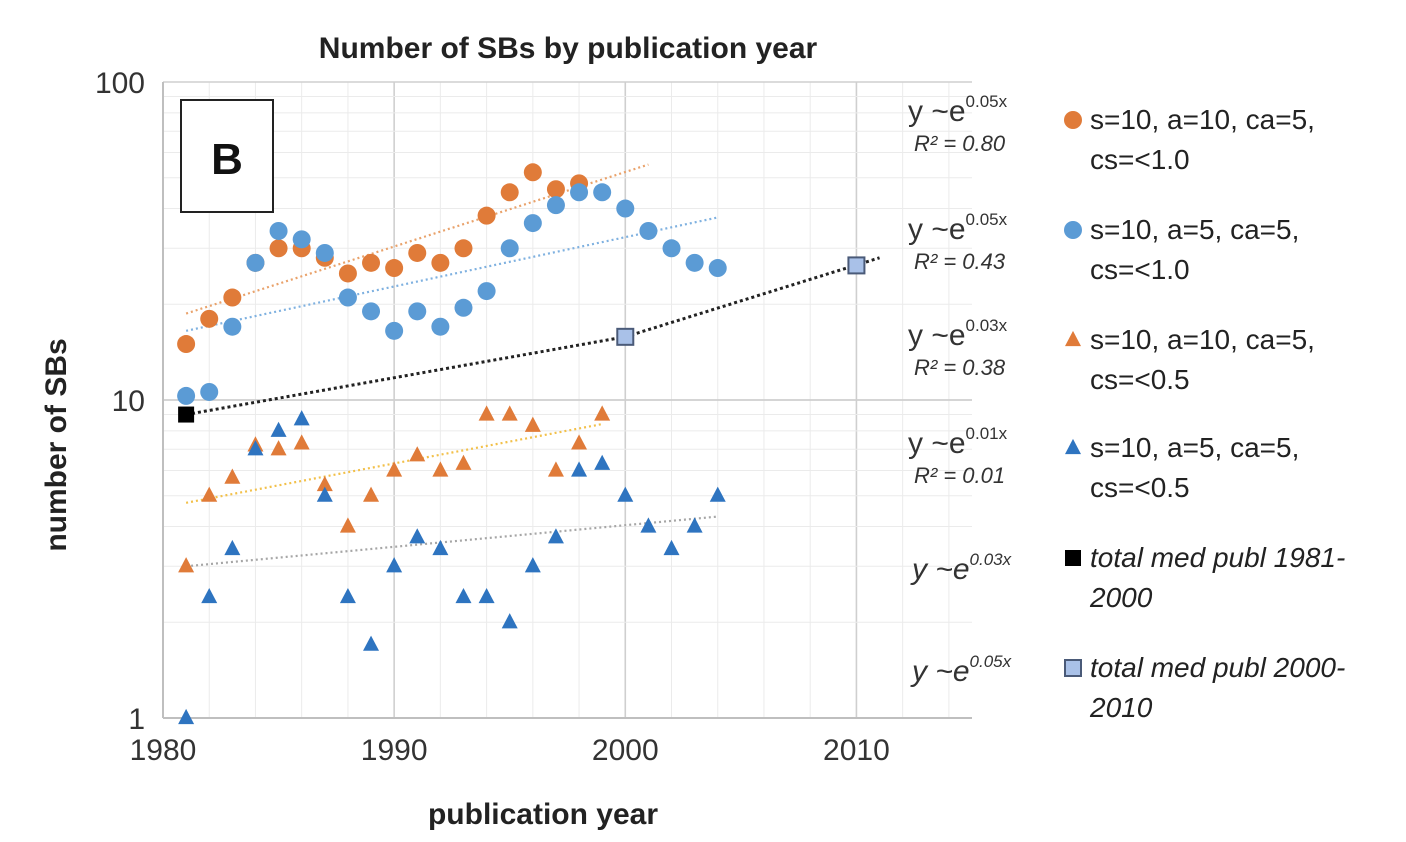  I want to click on trend-equation: y ~e0.05x, so click(961, 670).